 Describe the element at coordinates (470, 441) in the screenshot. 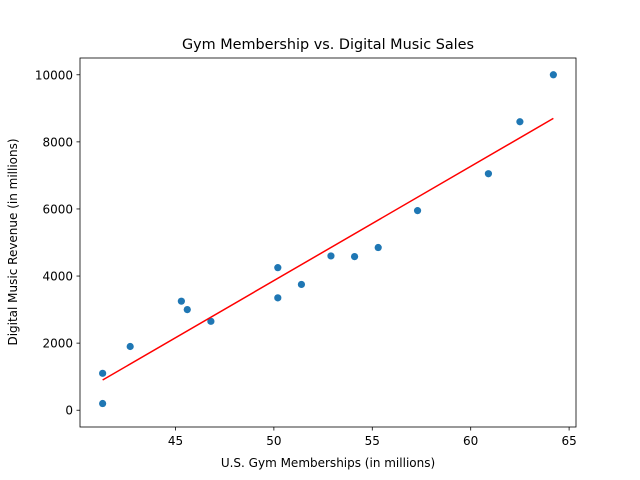

I see `x-tick-label-60: 60` at that location.